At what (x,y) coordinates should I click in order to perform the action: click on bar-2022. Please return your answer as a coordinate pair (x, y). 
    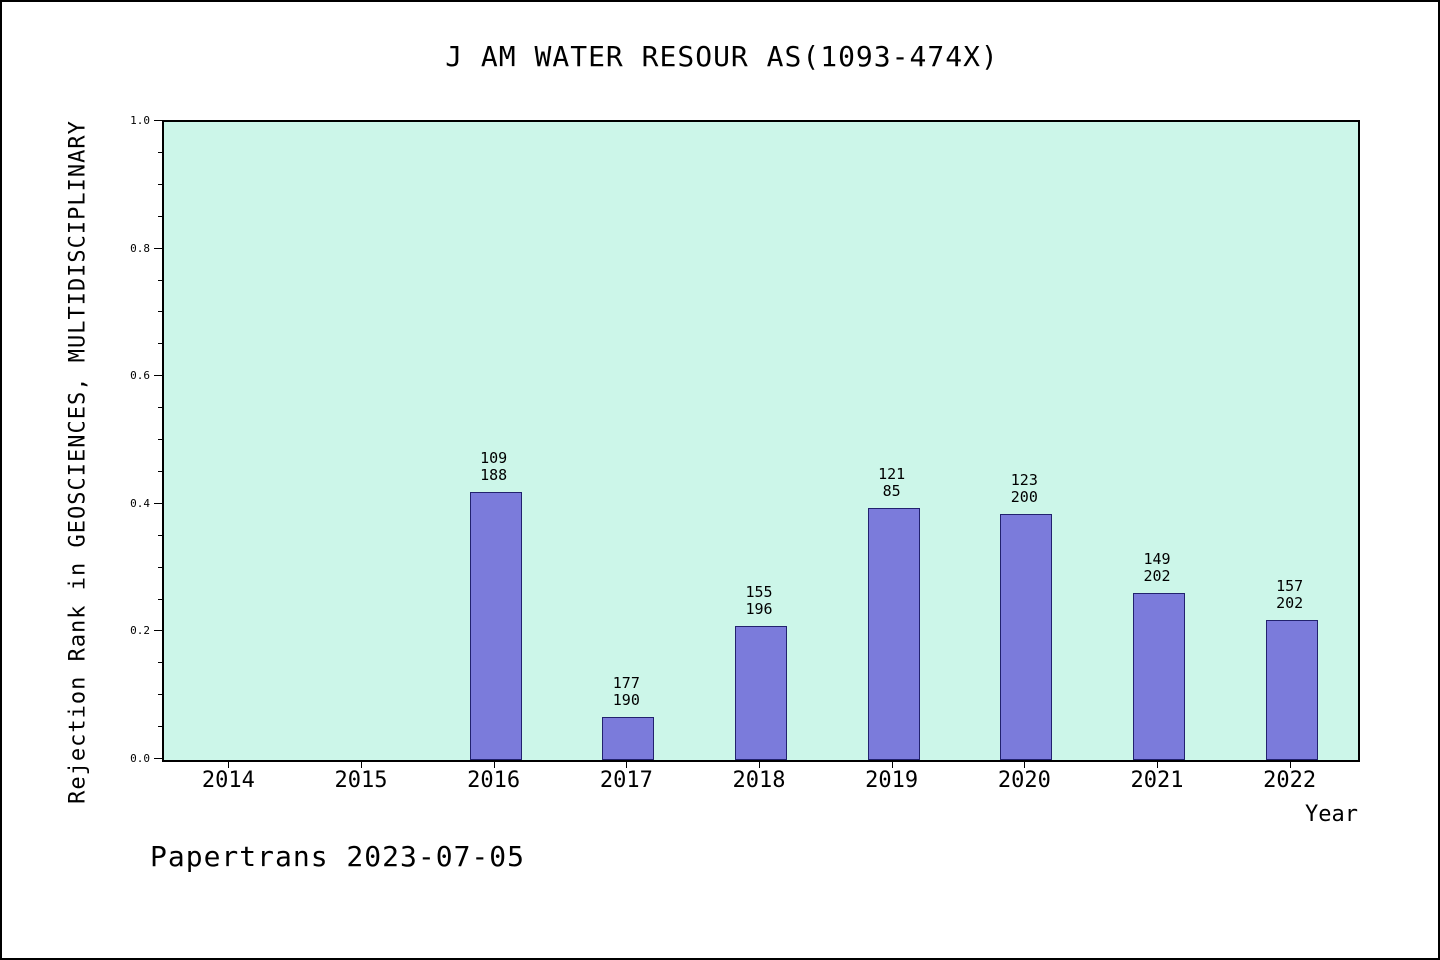
    Looking at the image, I should click on (1292, 690).